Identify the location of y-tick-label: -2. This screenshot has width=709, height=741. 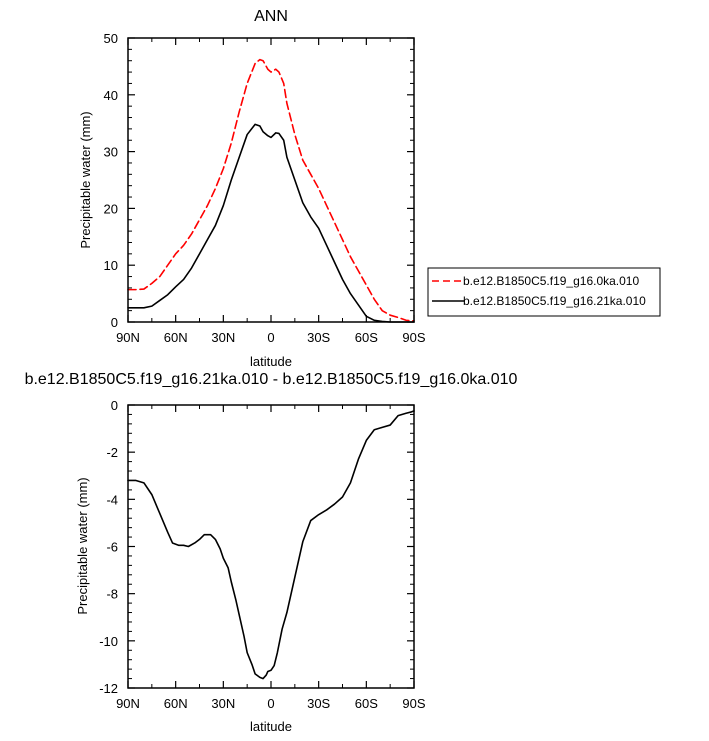
(112, 452).